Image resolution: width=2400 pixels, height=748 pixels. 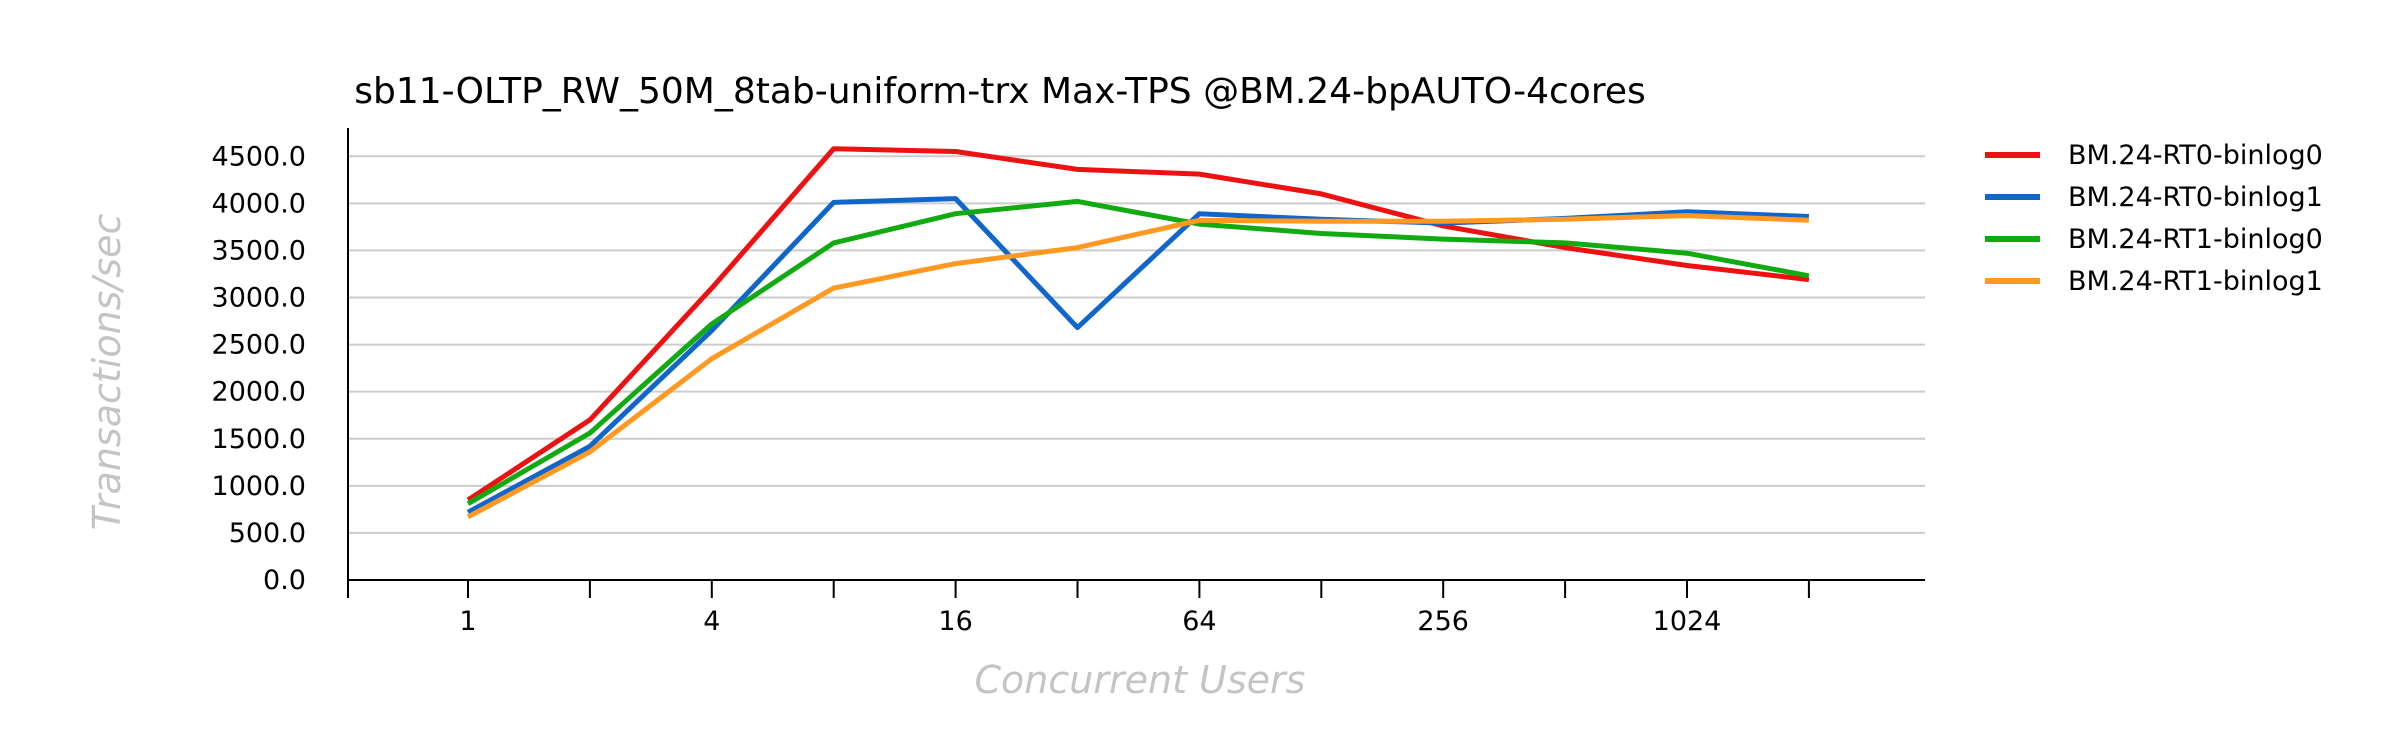 I want to click on legend-item: BM.24-RT0-binlog1, so click(x=2154, y=197).